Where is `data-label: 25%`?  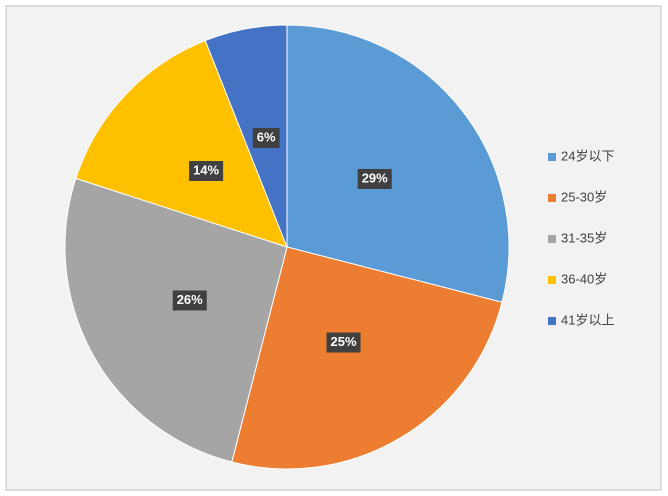 data-label: 25% is located at coordinates (343, 341).